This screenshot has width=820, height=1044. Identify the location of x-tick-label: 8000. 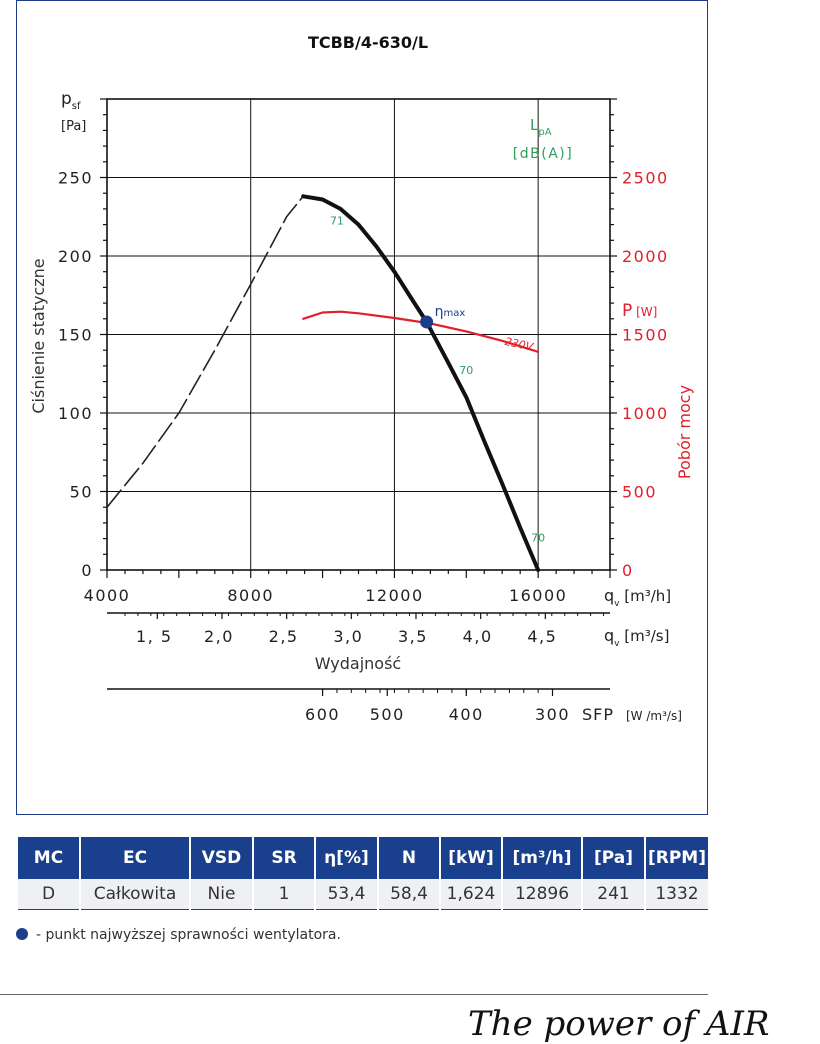
(250, 595).